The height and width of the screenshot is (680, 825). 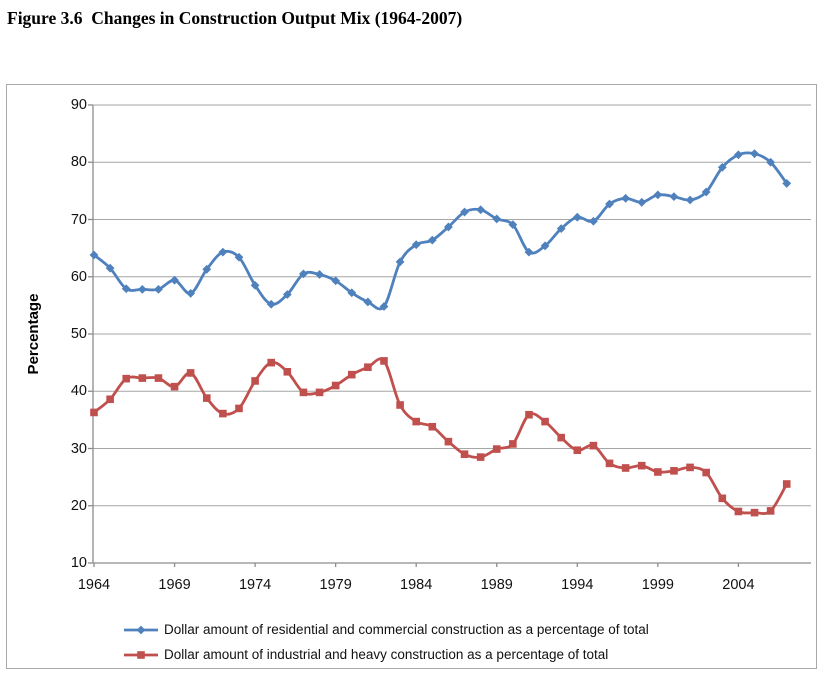 I want to click on y-tick-label: 30, so click(x=78, y=448).